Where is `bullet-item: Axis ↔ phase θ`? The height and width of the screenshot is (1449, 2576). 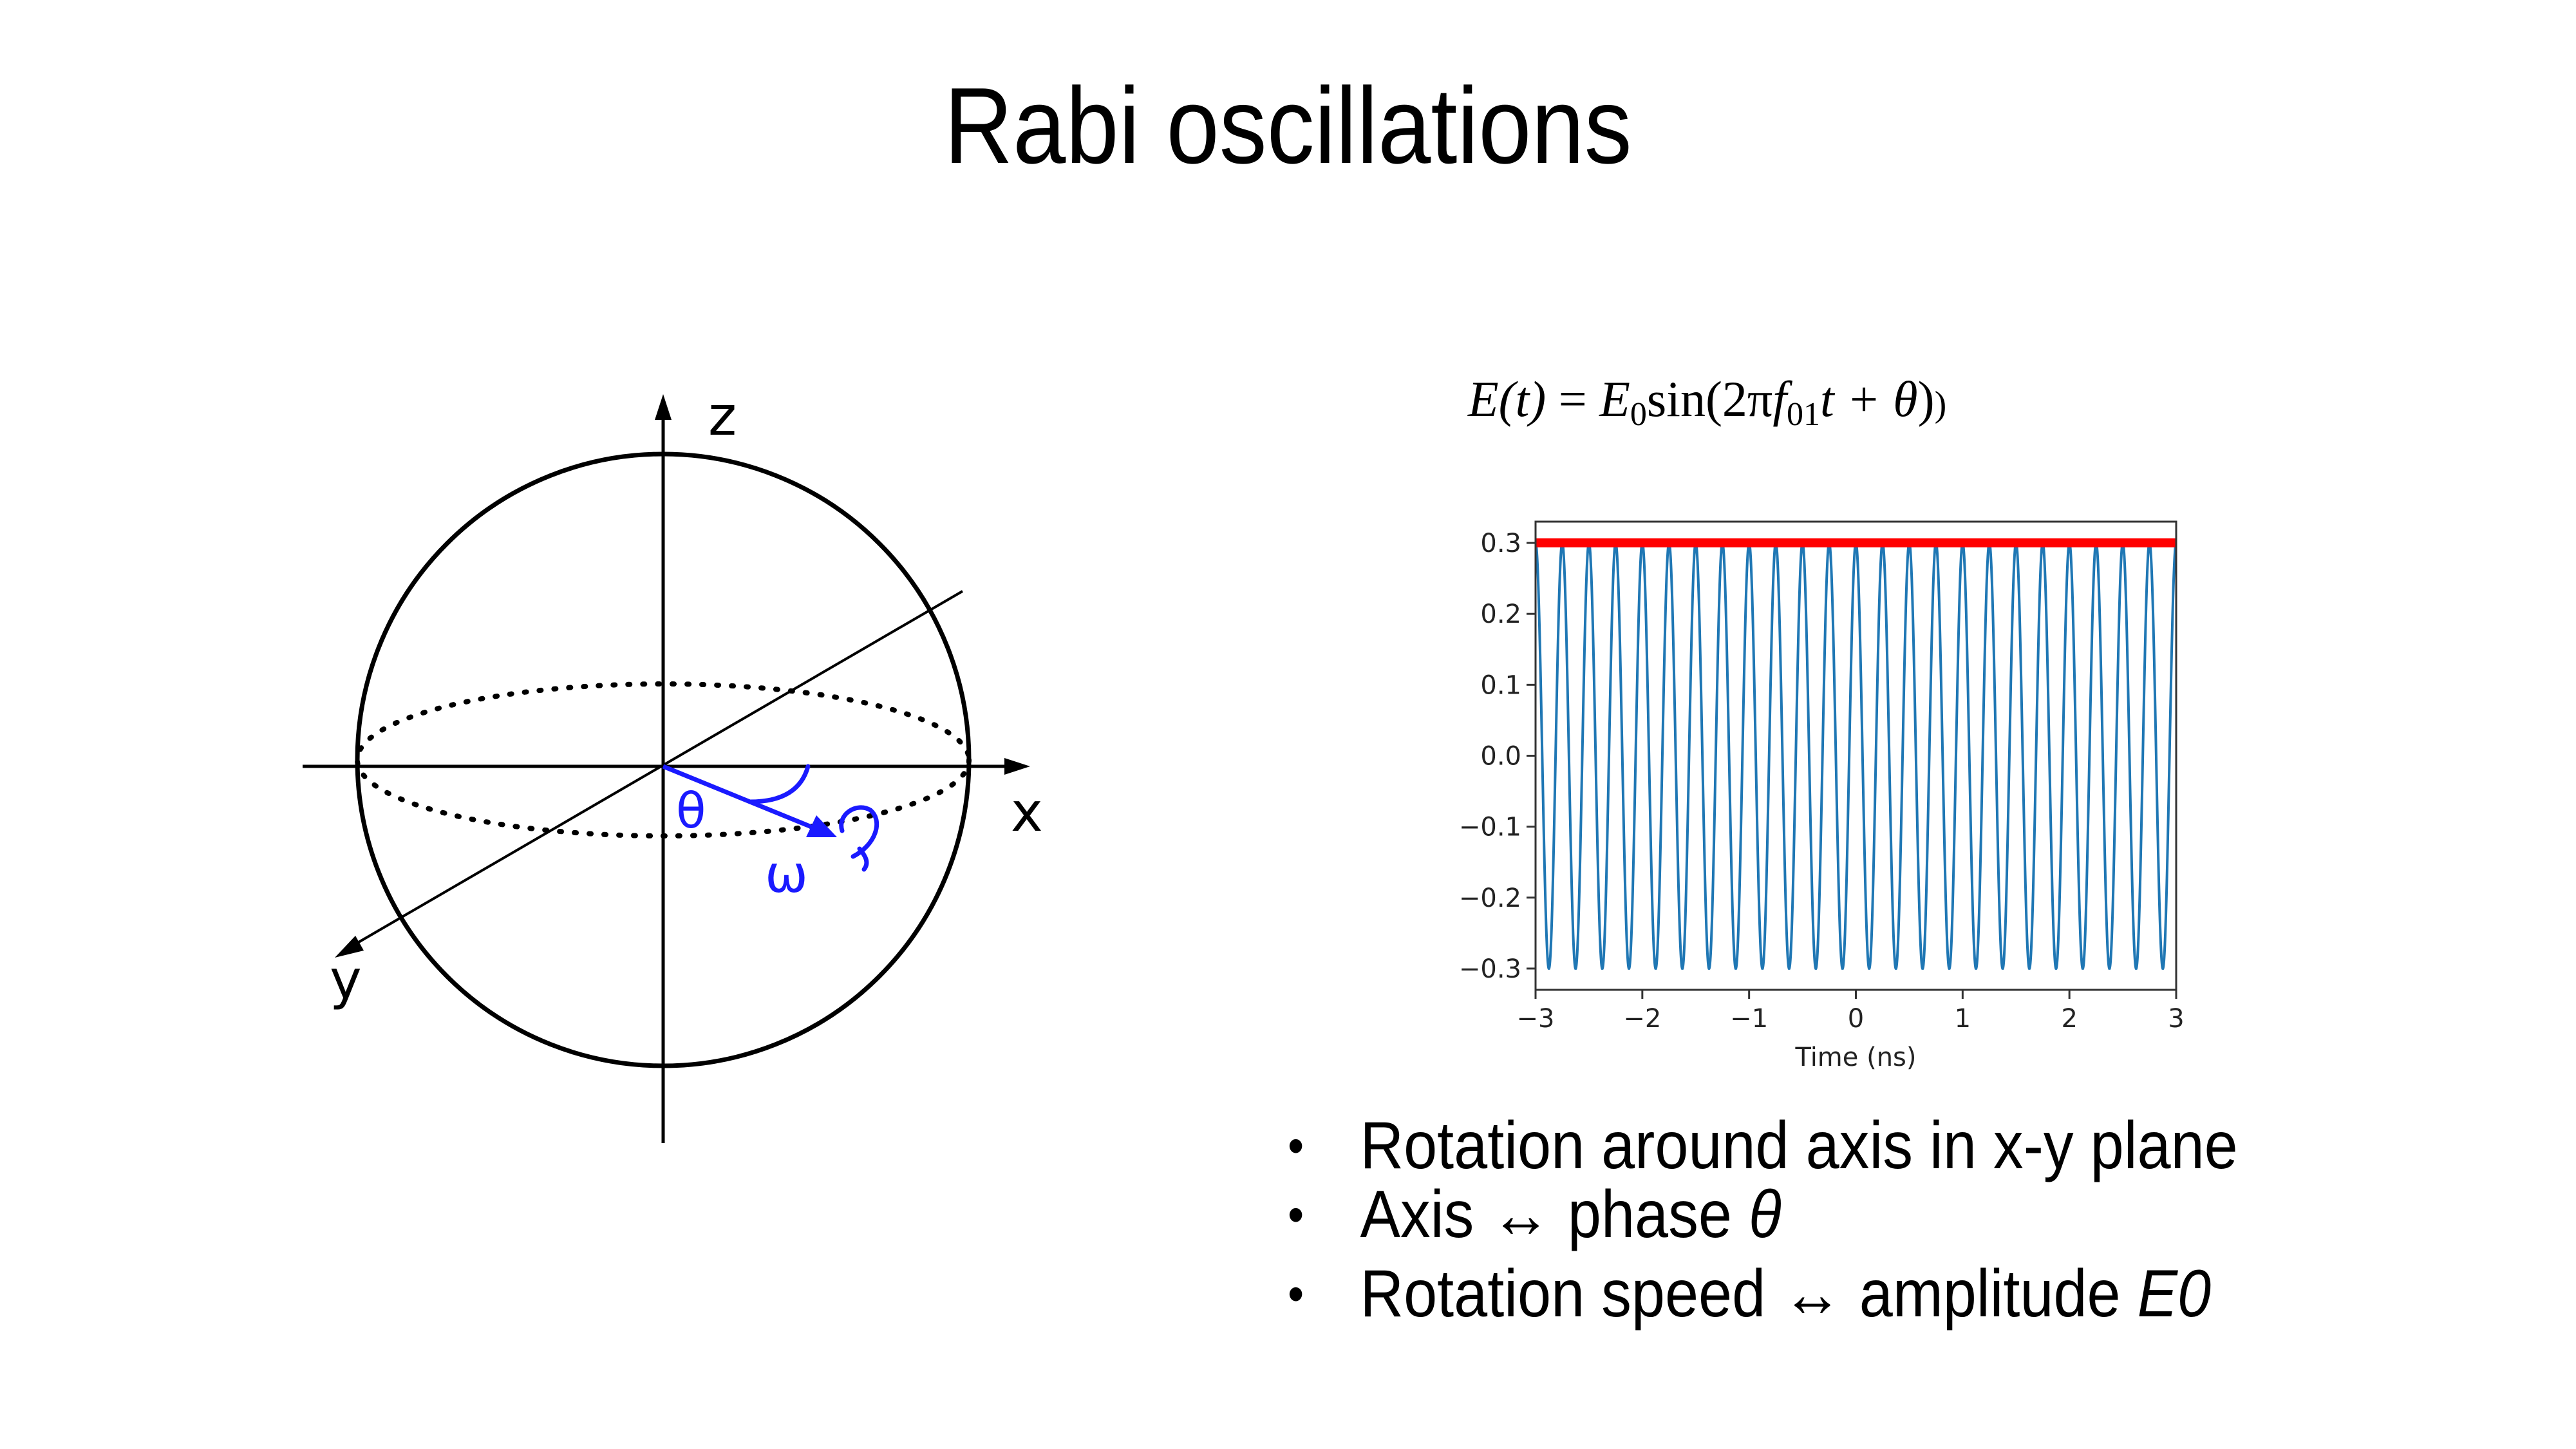
bullet-item: Axis ↔ phase θ is located at coordinates (1763, 1214).